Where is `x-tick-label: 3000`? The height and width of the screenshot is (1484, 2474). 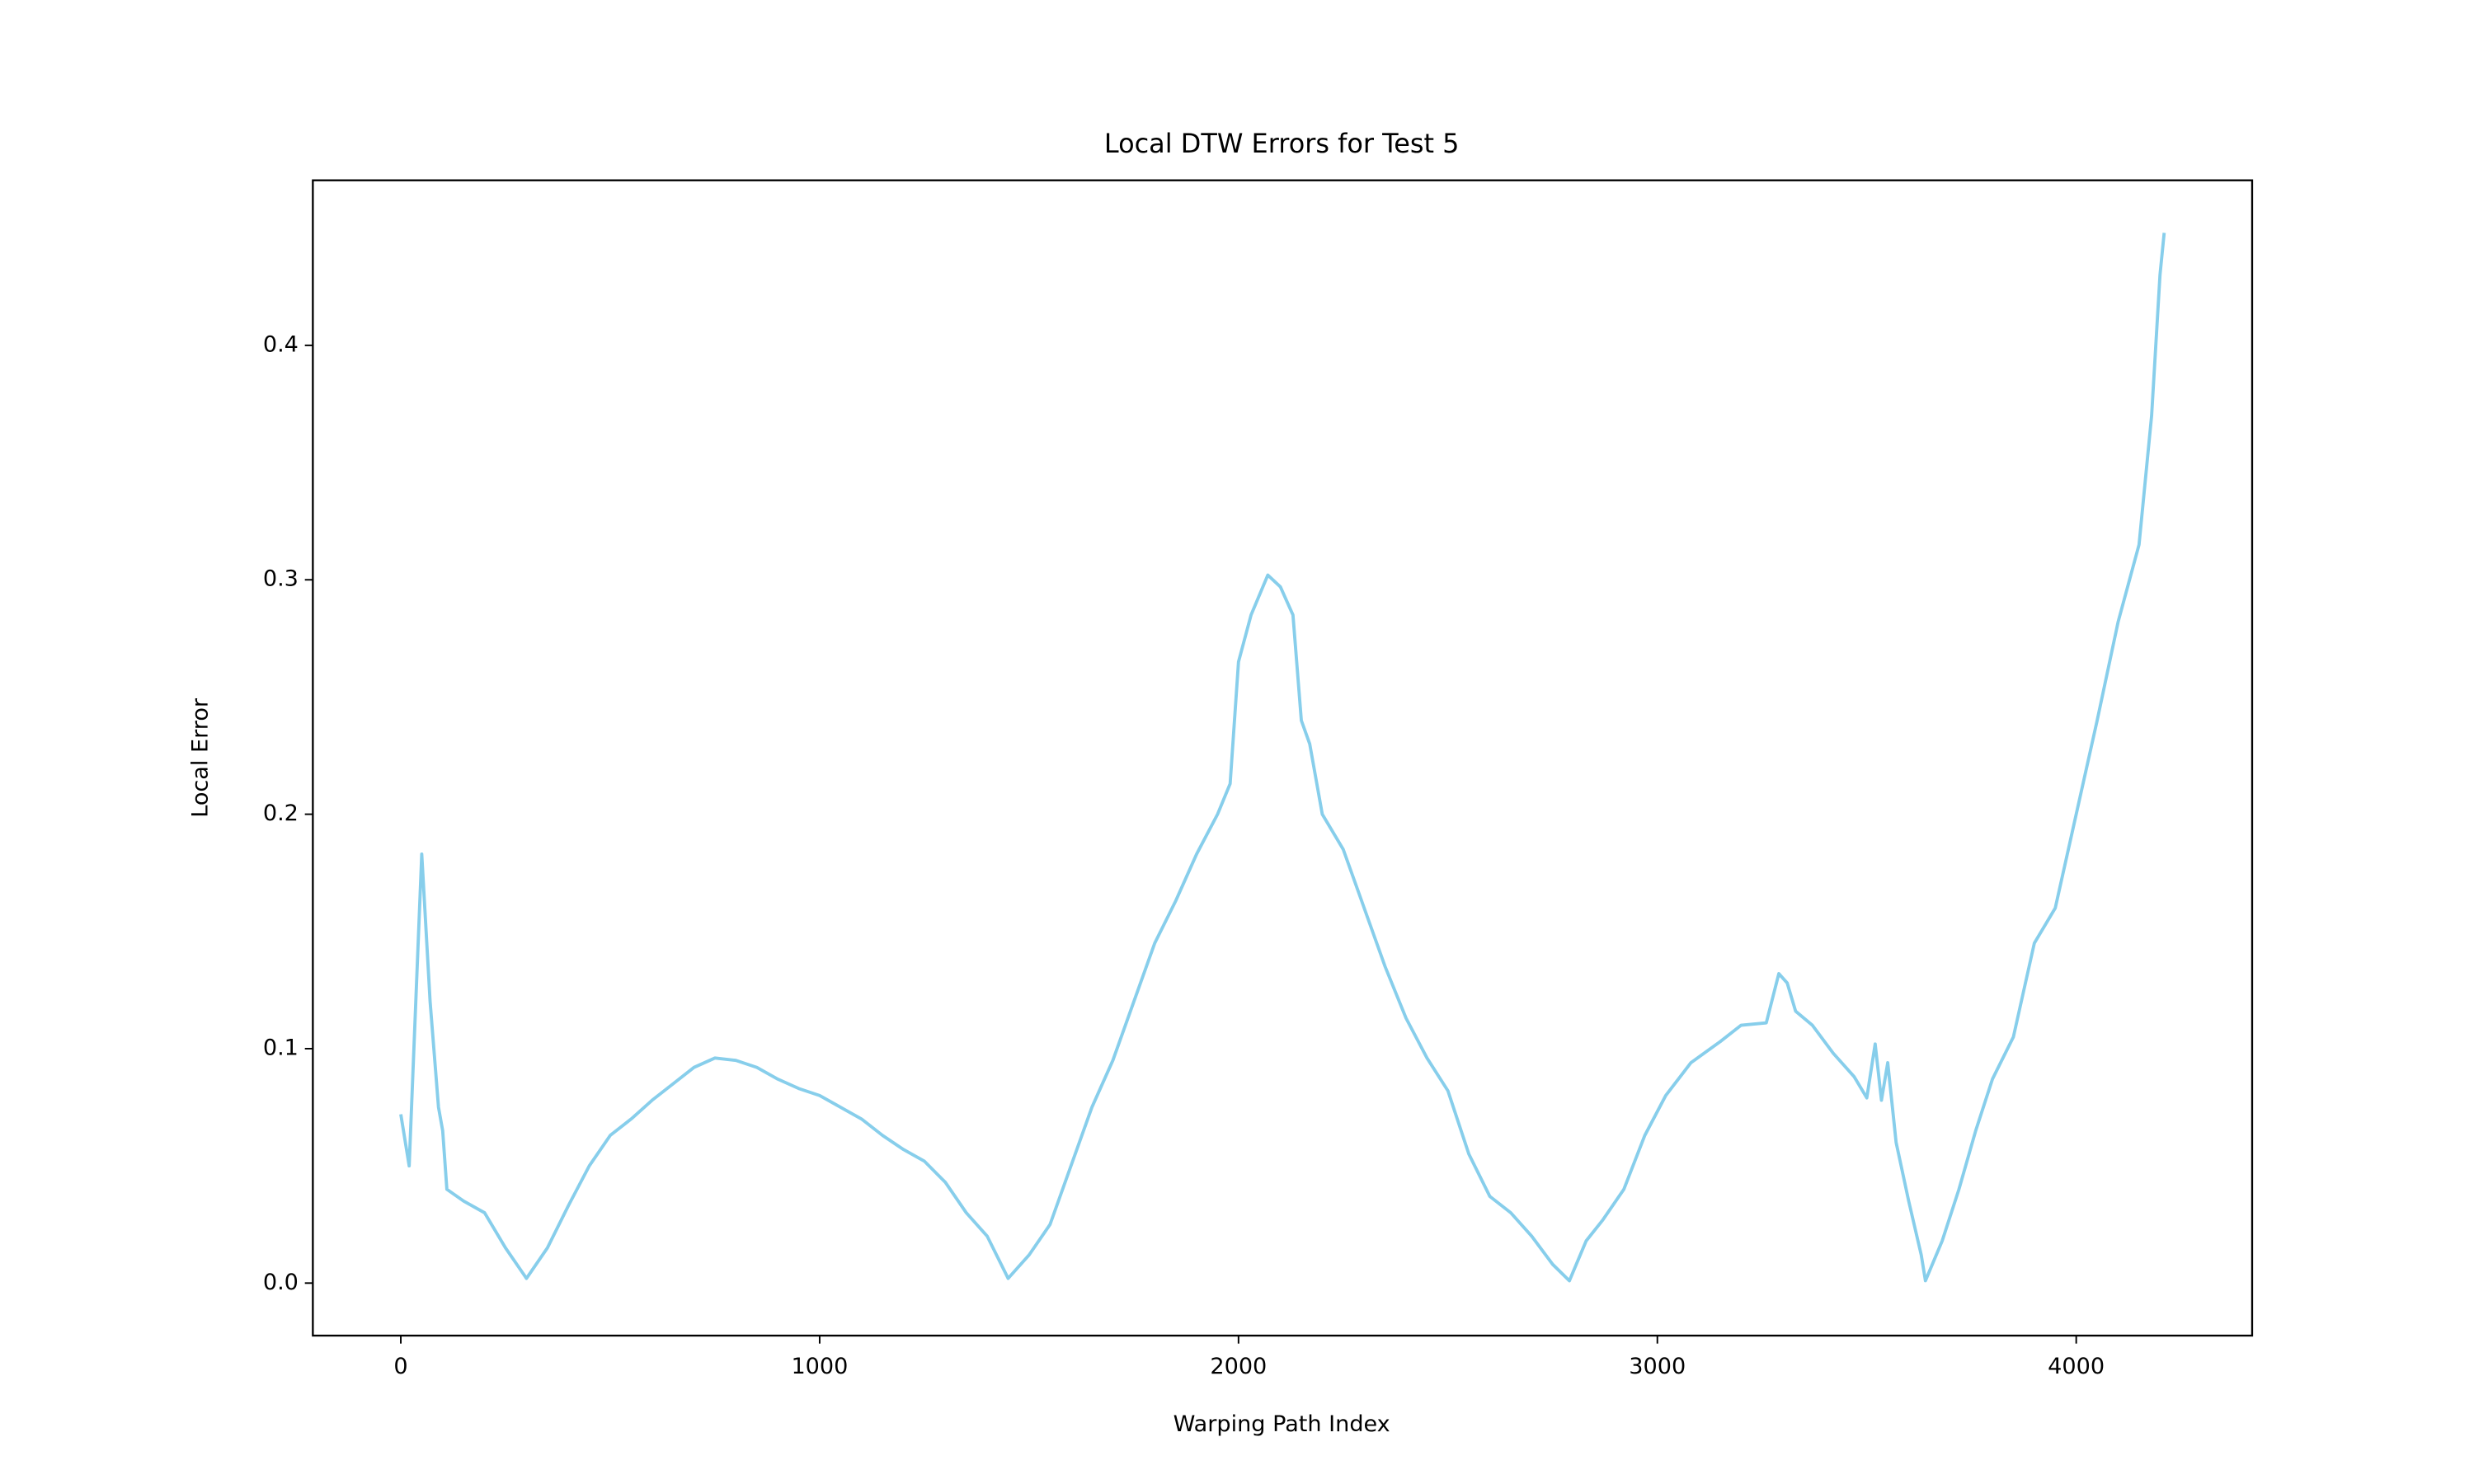
x-tick-label: 3000 is located at coordinates (1657, 1366).